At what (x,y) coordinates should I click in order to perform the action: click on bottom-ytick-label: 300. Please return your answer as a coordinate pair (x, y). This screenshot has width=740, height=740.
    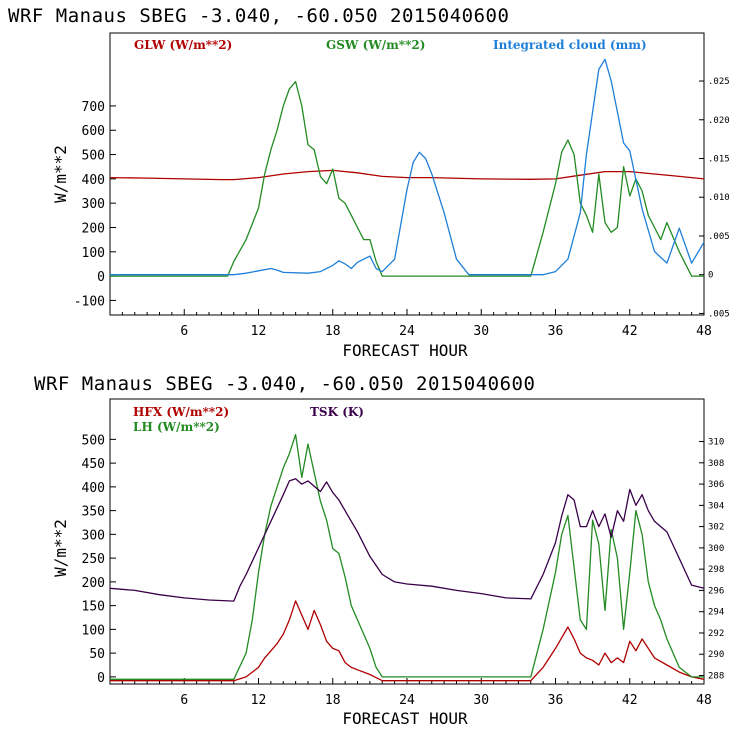
    Looking at the image, I should click on (93, 535).